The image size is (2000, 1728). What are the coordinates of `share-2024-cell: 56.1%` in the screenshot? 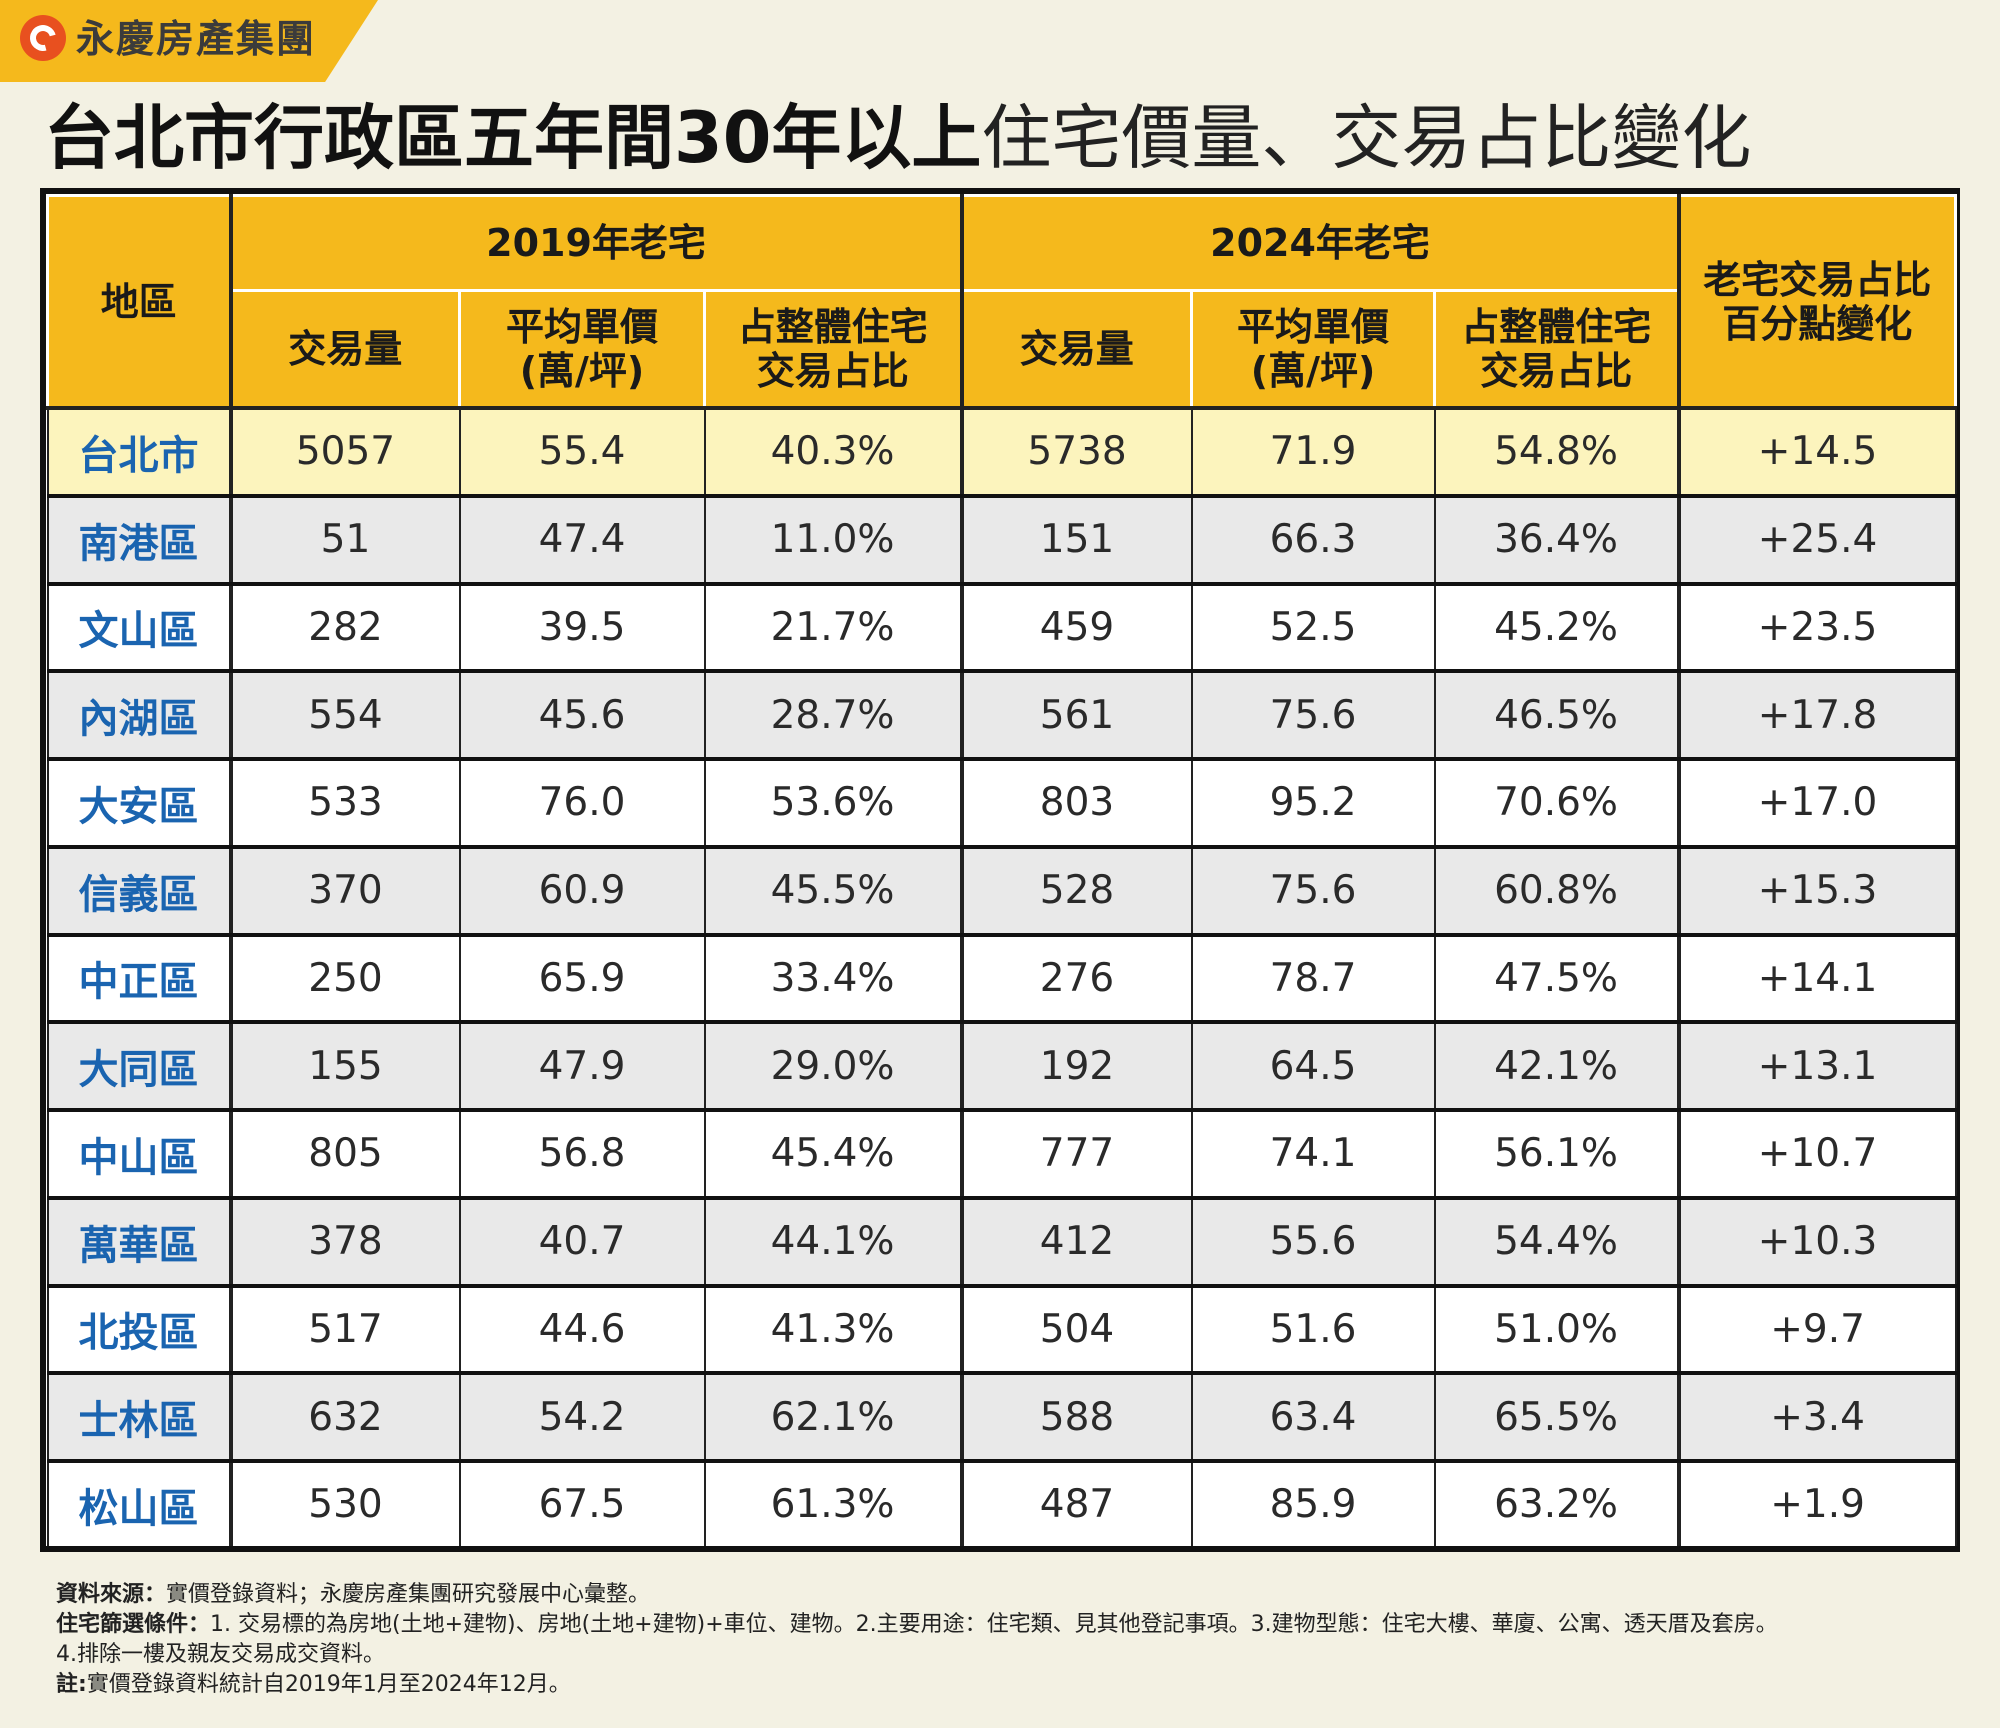 It's located at (1557, 1155).